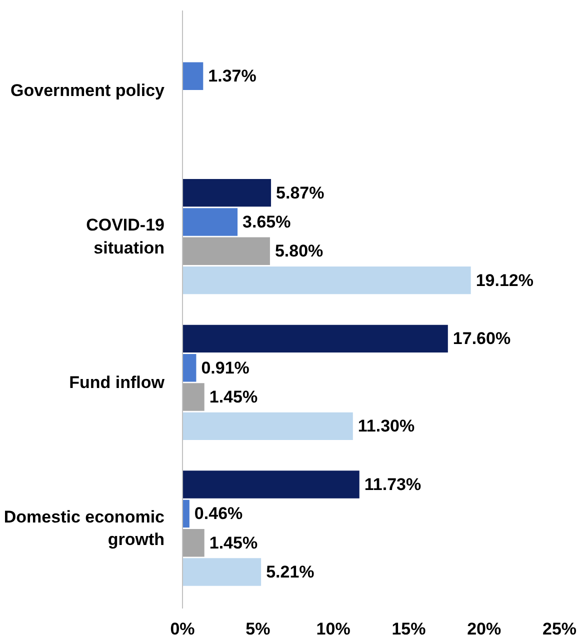 The width and height of the screenshot is (584, 641). What do you see at coordinates (125, 237) in the screenshot?
I see `y-tick-label: COVID-19 situation` at bounding box center [125, 237].